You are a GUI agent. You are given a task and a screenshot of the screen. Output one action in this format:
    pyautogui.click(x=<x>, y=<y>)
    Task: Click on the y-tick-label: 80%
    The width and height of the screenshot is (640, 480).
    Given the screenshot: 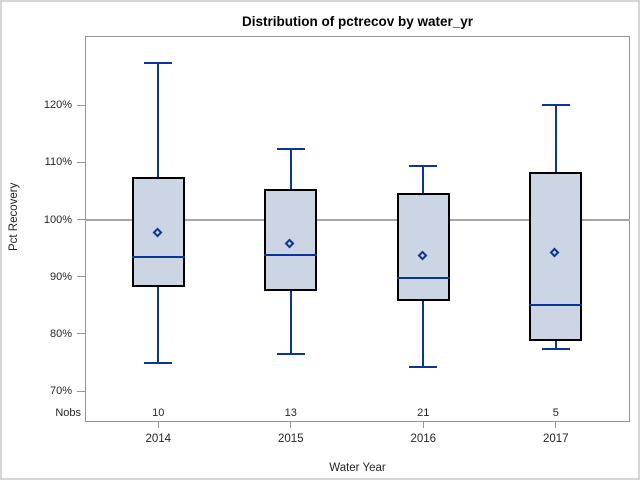 What is the action you would take?
    pyautogui.click(x=60, y=333)
    